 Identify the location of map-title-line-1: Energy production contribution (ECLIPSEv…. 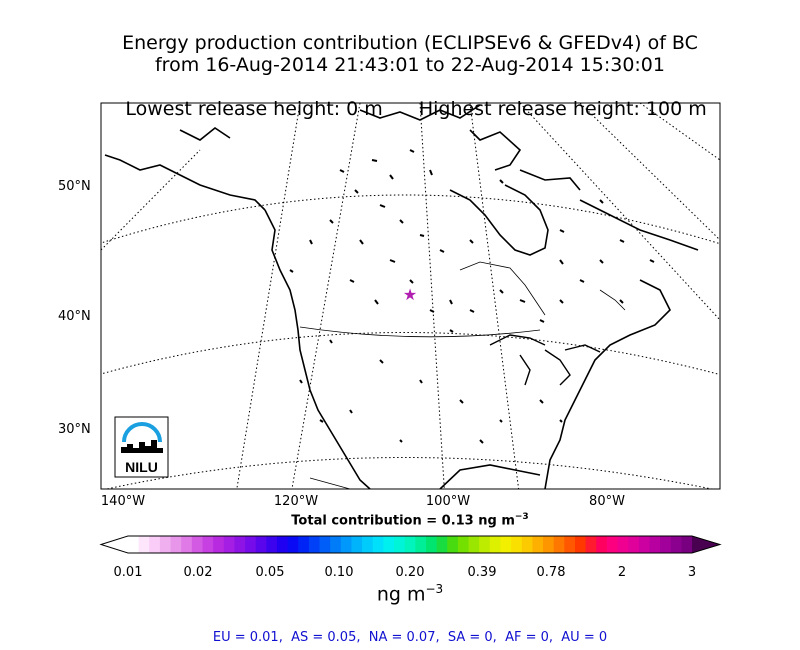
(410, 43).